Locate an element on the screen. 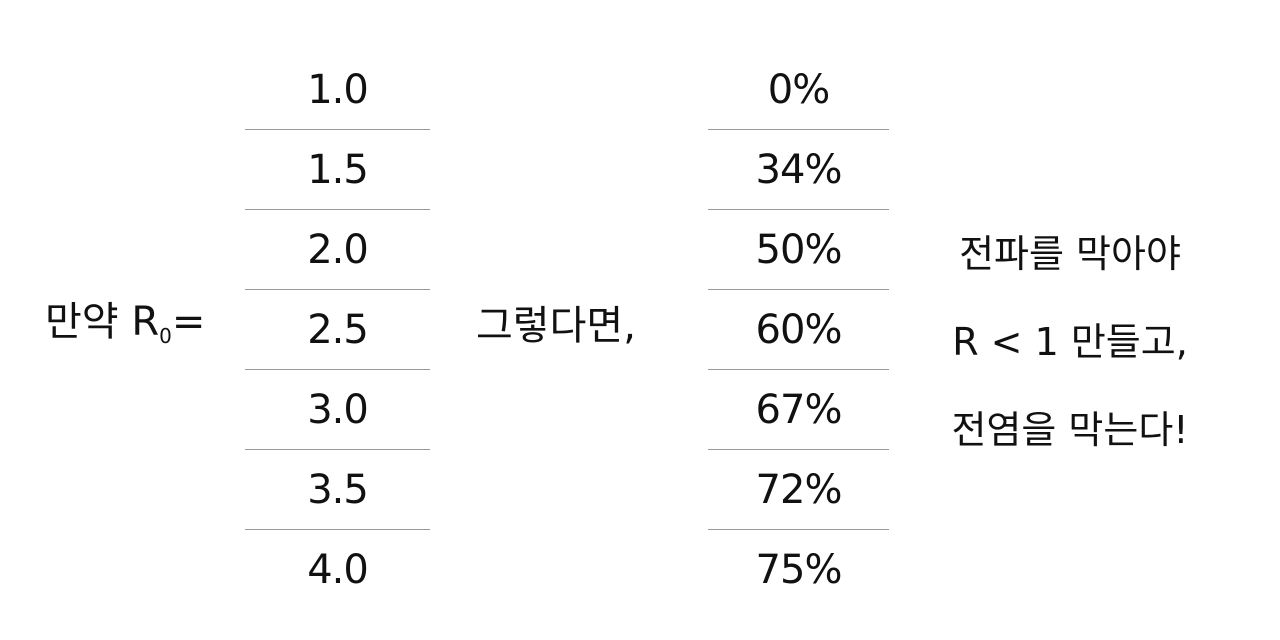 The height and width of the screenshot is (640, 1280). conclusion-line: 전염을 막는다! is located at coordinates (1070, 430).